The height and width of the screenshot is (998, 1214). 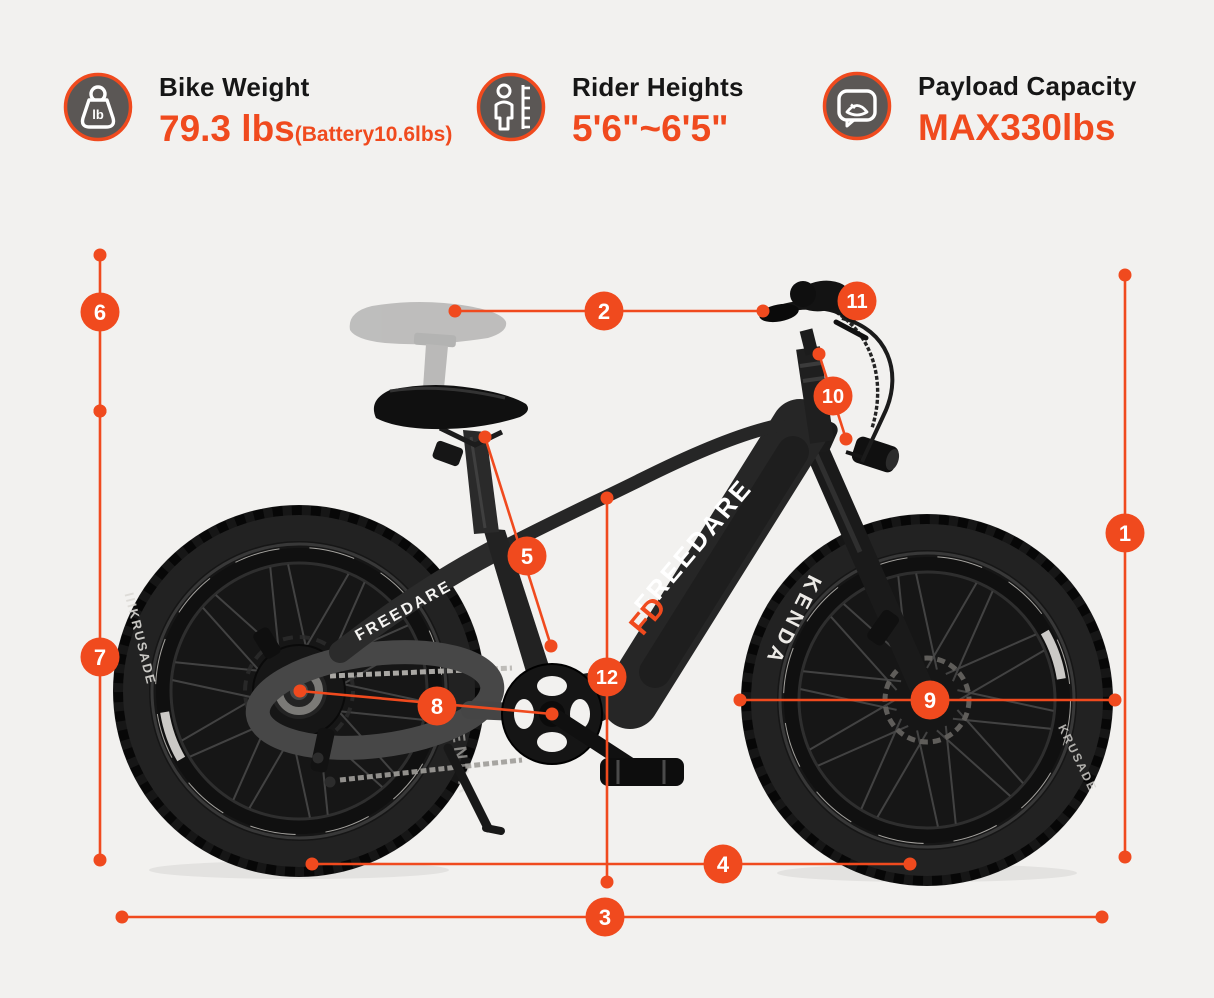 I want to click on spec-value-suffix: (Battery10.6lbs), so click(x=373, y=134).